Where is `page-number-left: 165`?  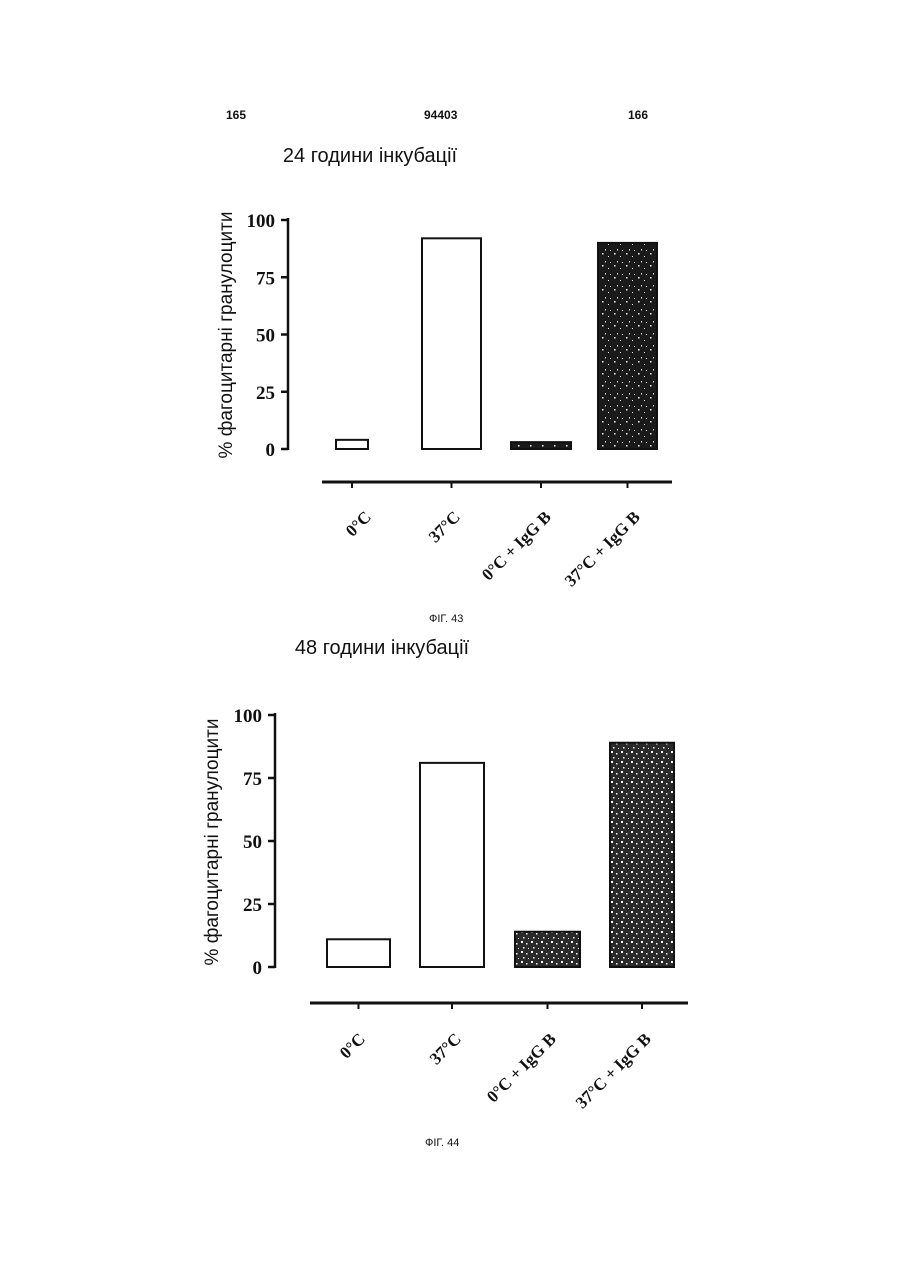 page-number-left: 165 is located at coordinates (236, 115).